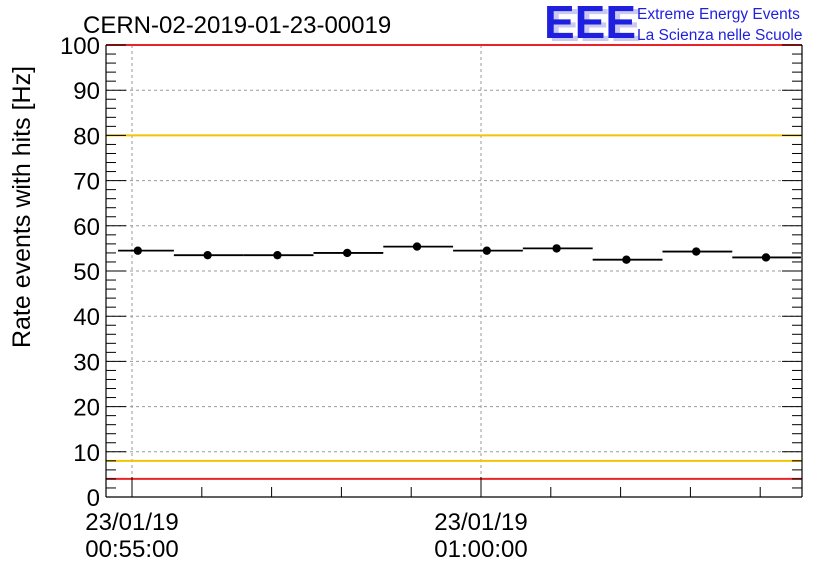 The image size is (836, 572). I want to click on y-tick-label: 30, so click(86, 362).